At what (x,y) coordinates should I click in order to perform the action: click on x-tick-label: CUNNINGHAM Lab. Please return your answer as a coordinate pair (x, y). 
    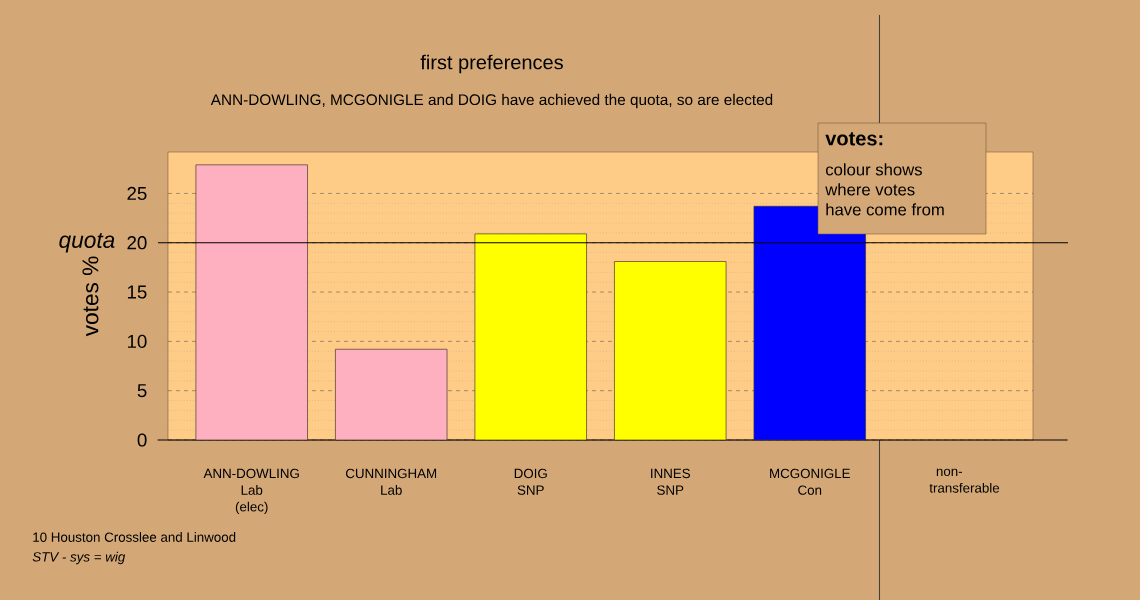
    Looking at the image, I should click on (391, 482).